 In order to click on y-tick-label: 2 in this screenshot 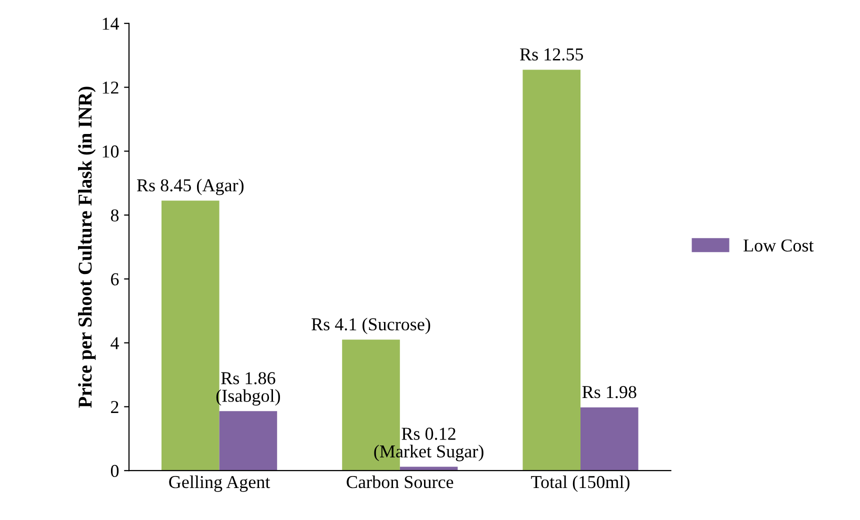, I will do `click(114, 407)`.